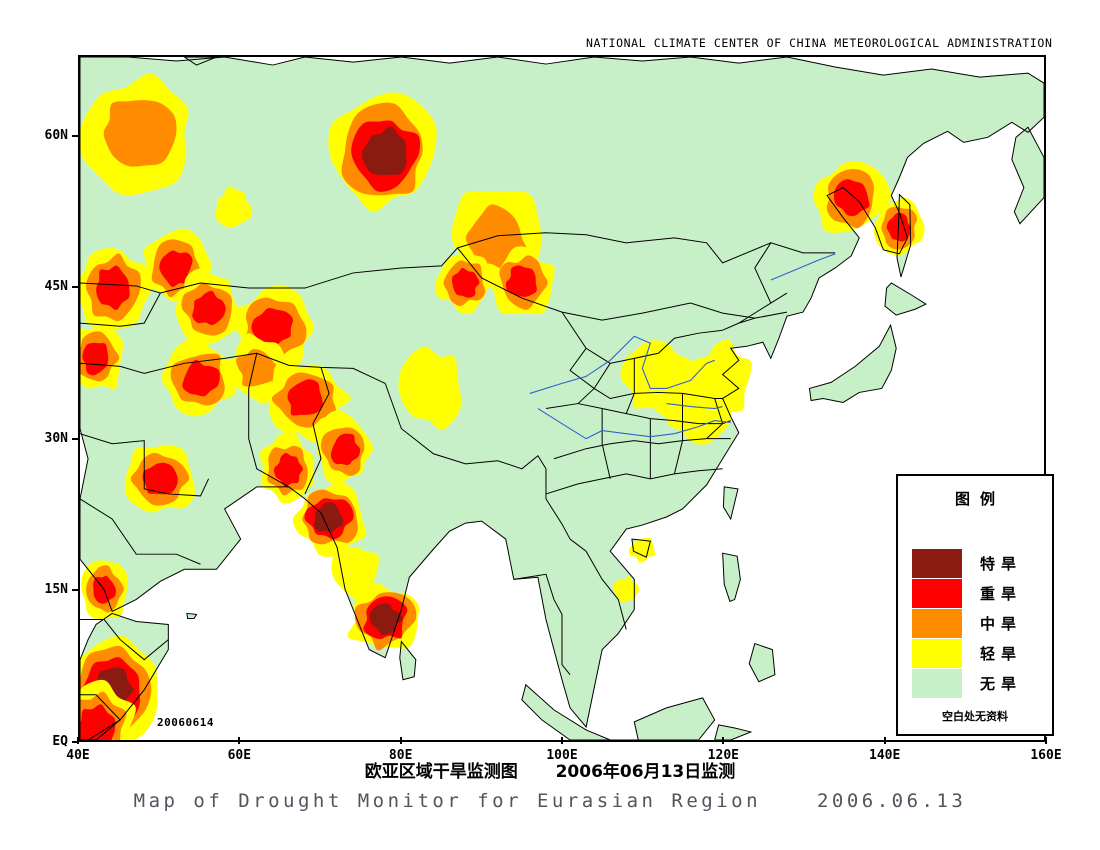 This screenshot has width=1100, height=850. I want to click on drought-blob-hainan, so click(642, 550).